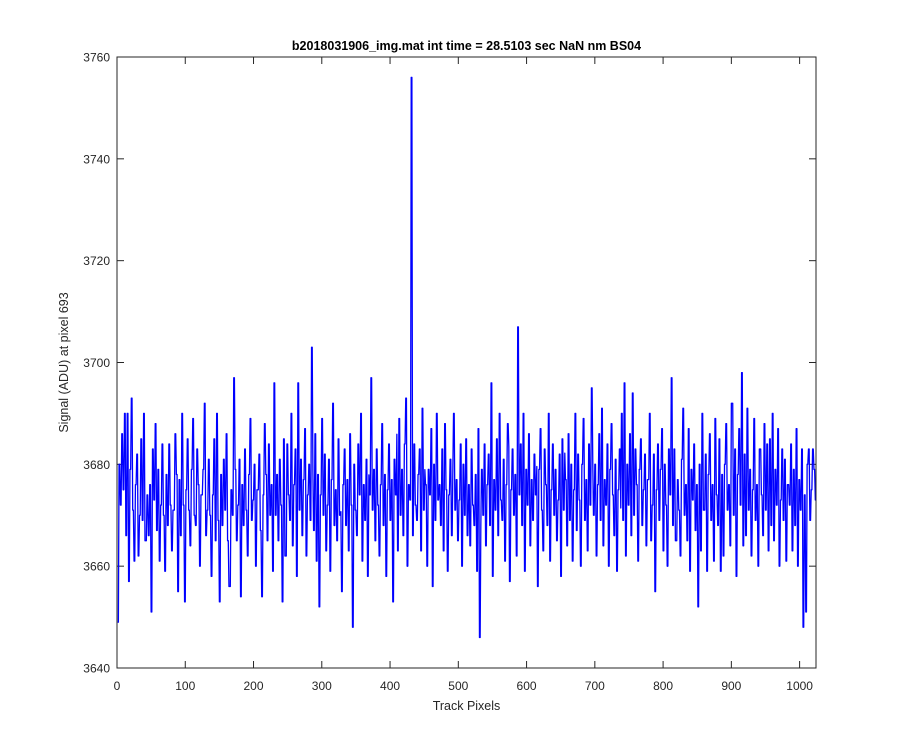 The width and height of the screenshot is (900, 750). What do you see at coordinates (527, 686) in the screenshot?
I see `x-tick-label: 600` at bounding box center [527, 686].